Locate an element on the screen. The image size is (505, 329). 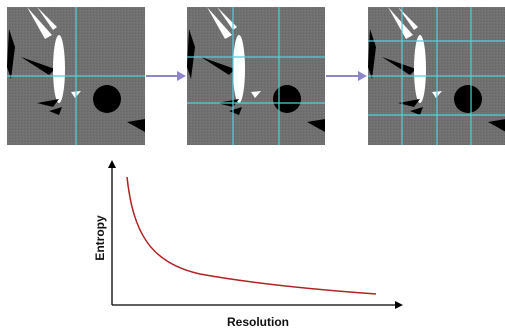
panel-medium-grid is located at coordinates (256, 76).